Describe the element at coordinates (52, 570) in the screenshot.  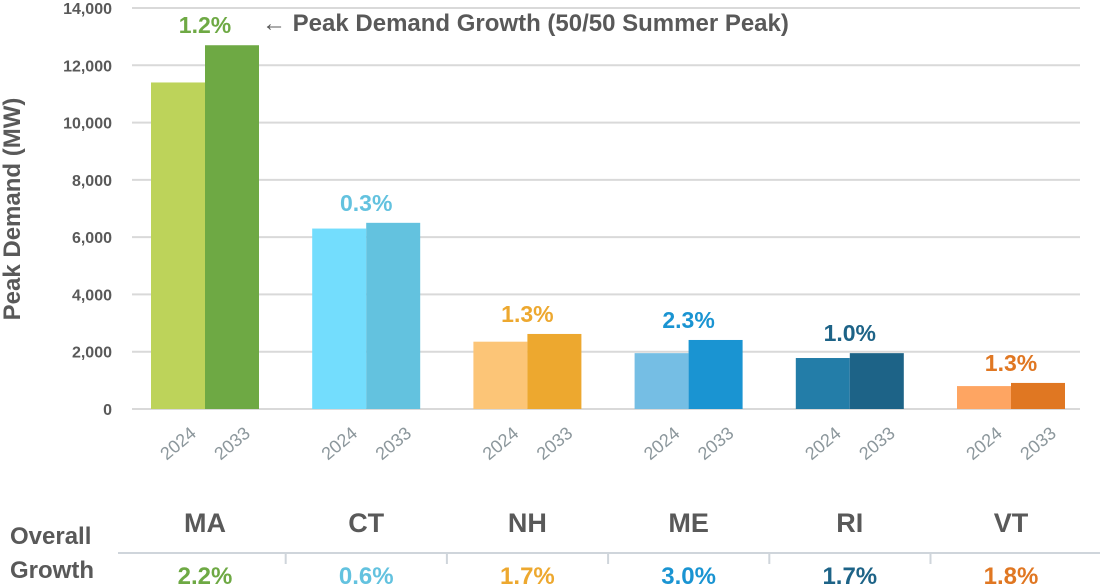
I see `overall-growth-label-line2: Growth` at that location.